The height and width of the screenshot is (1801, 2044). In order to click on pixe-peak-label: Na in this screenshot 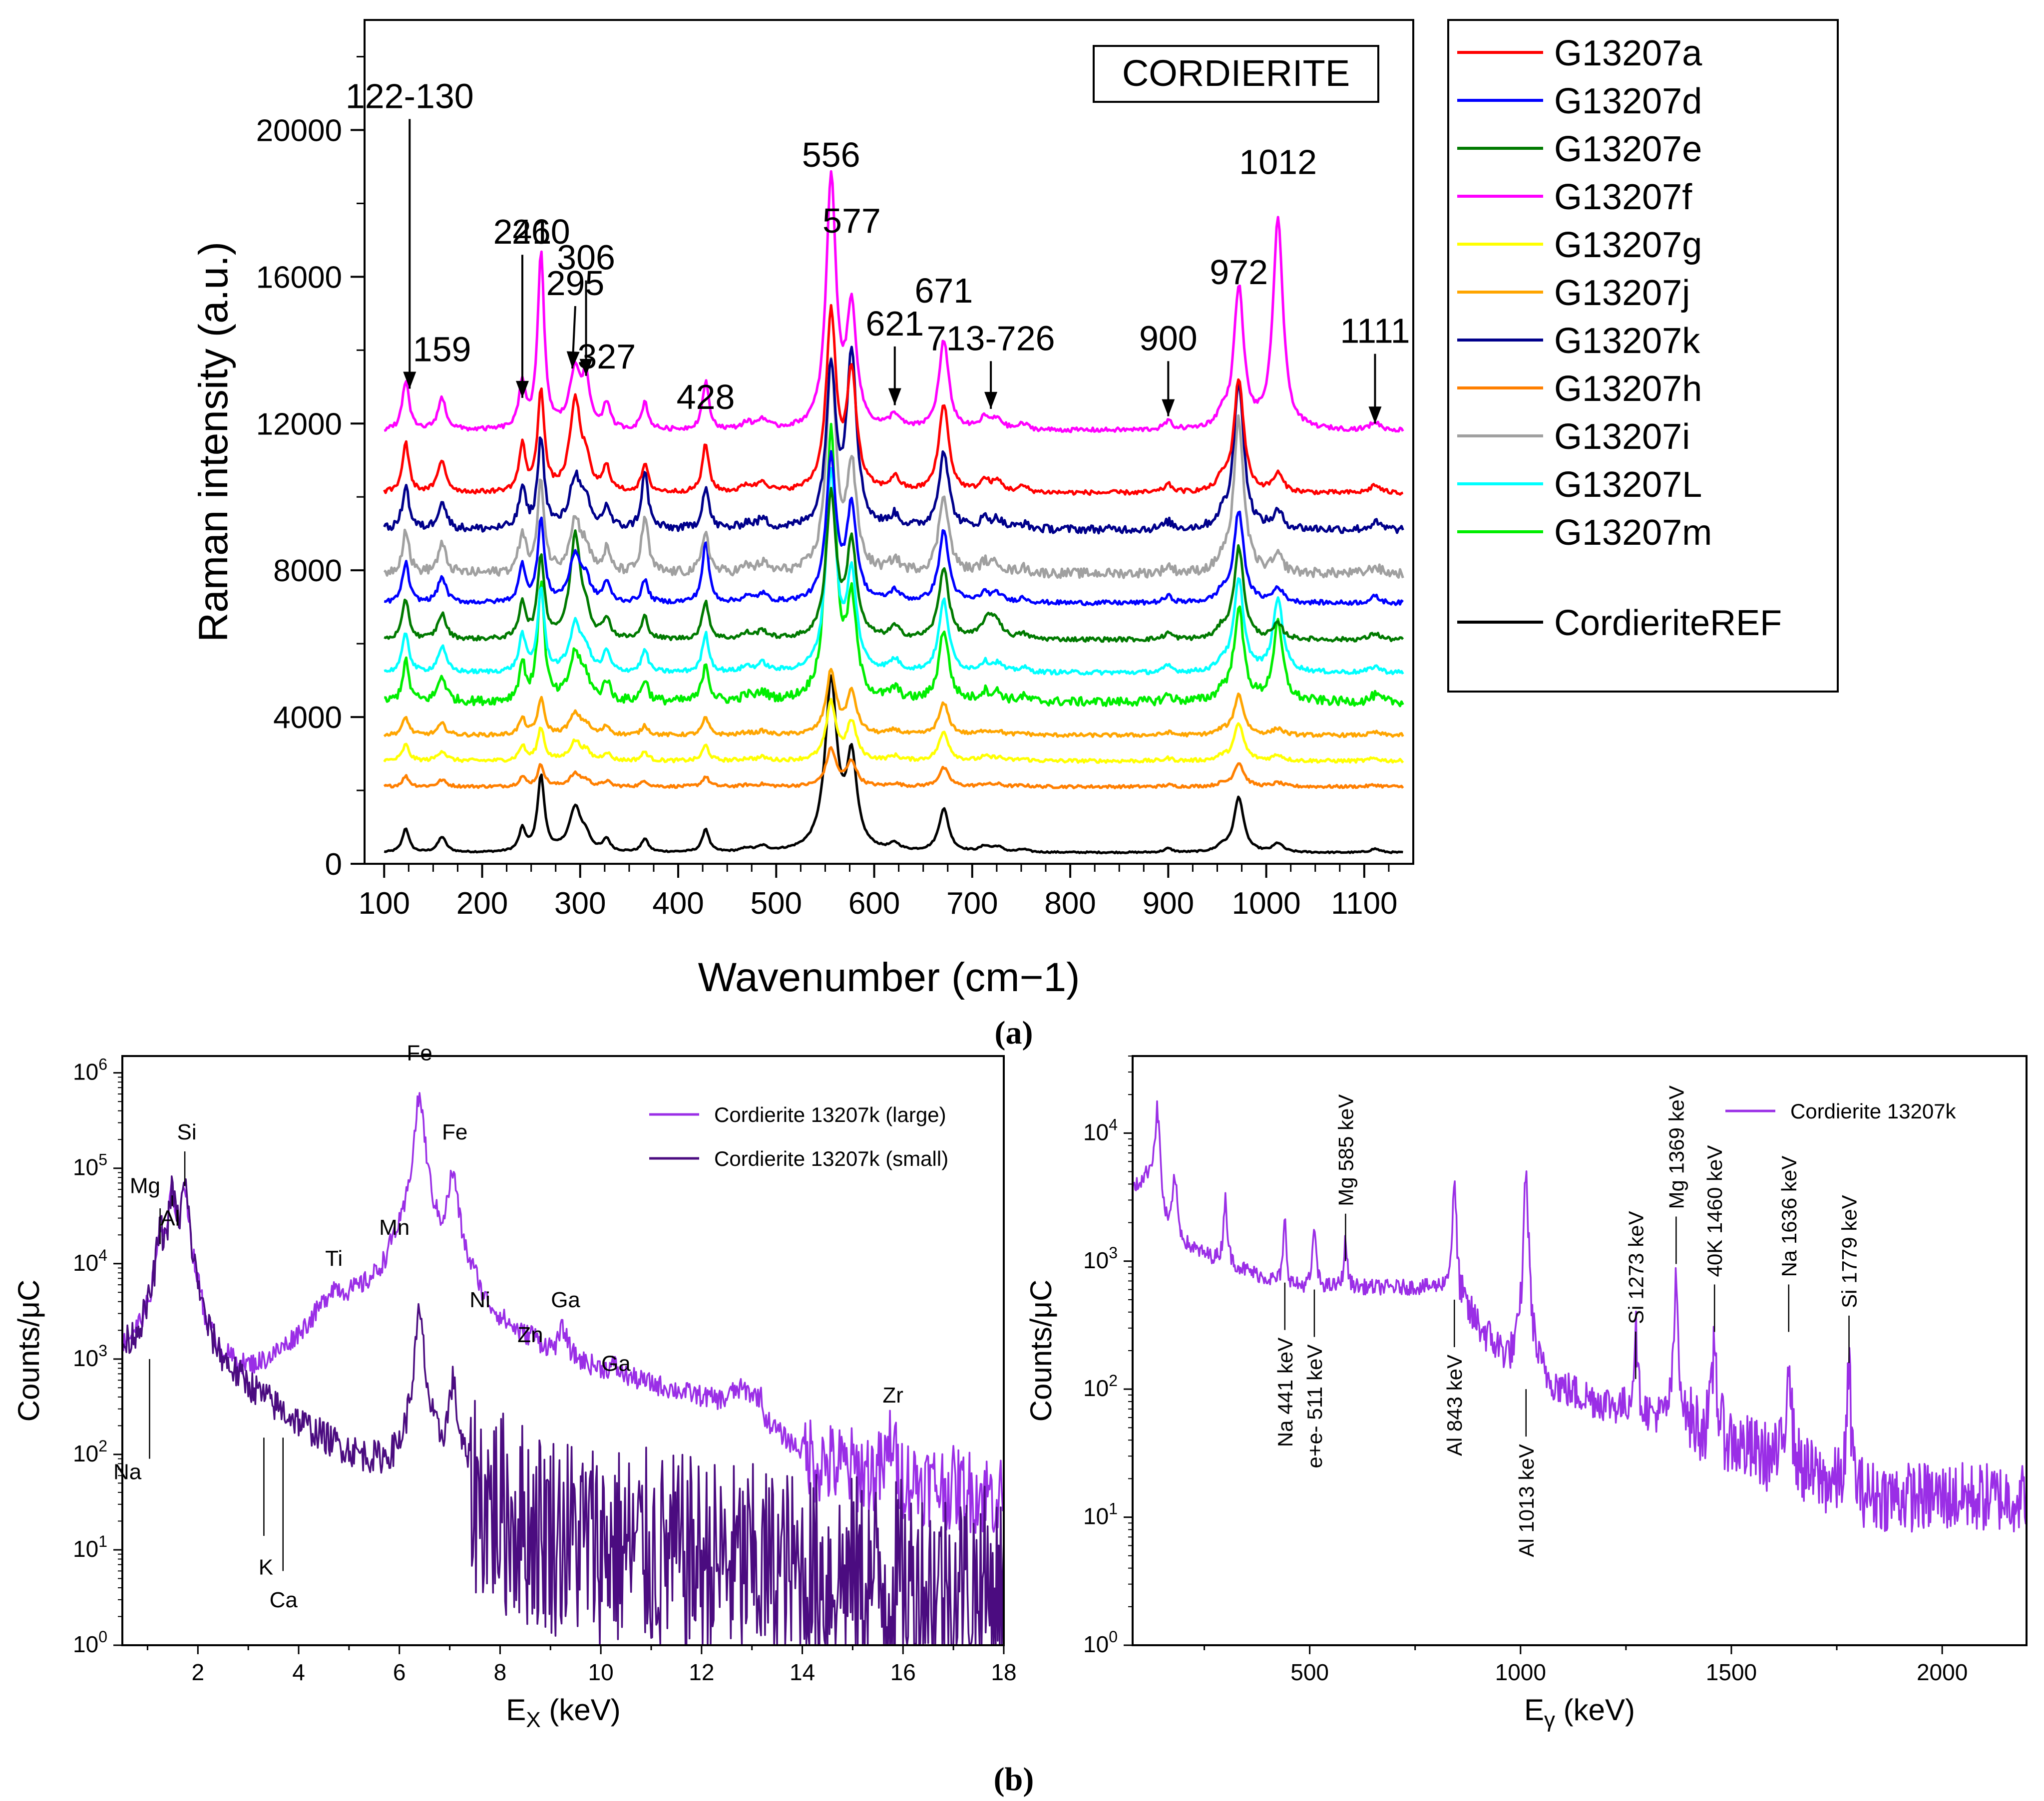, I will do `click(127, 1471)`.